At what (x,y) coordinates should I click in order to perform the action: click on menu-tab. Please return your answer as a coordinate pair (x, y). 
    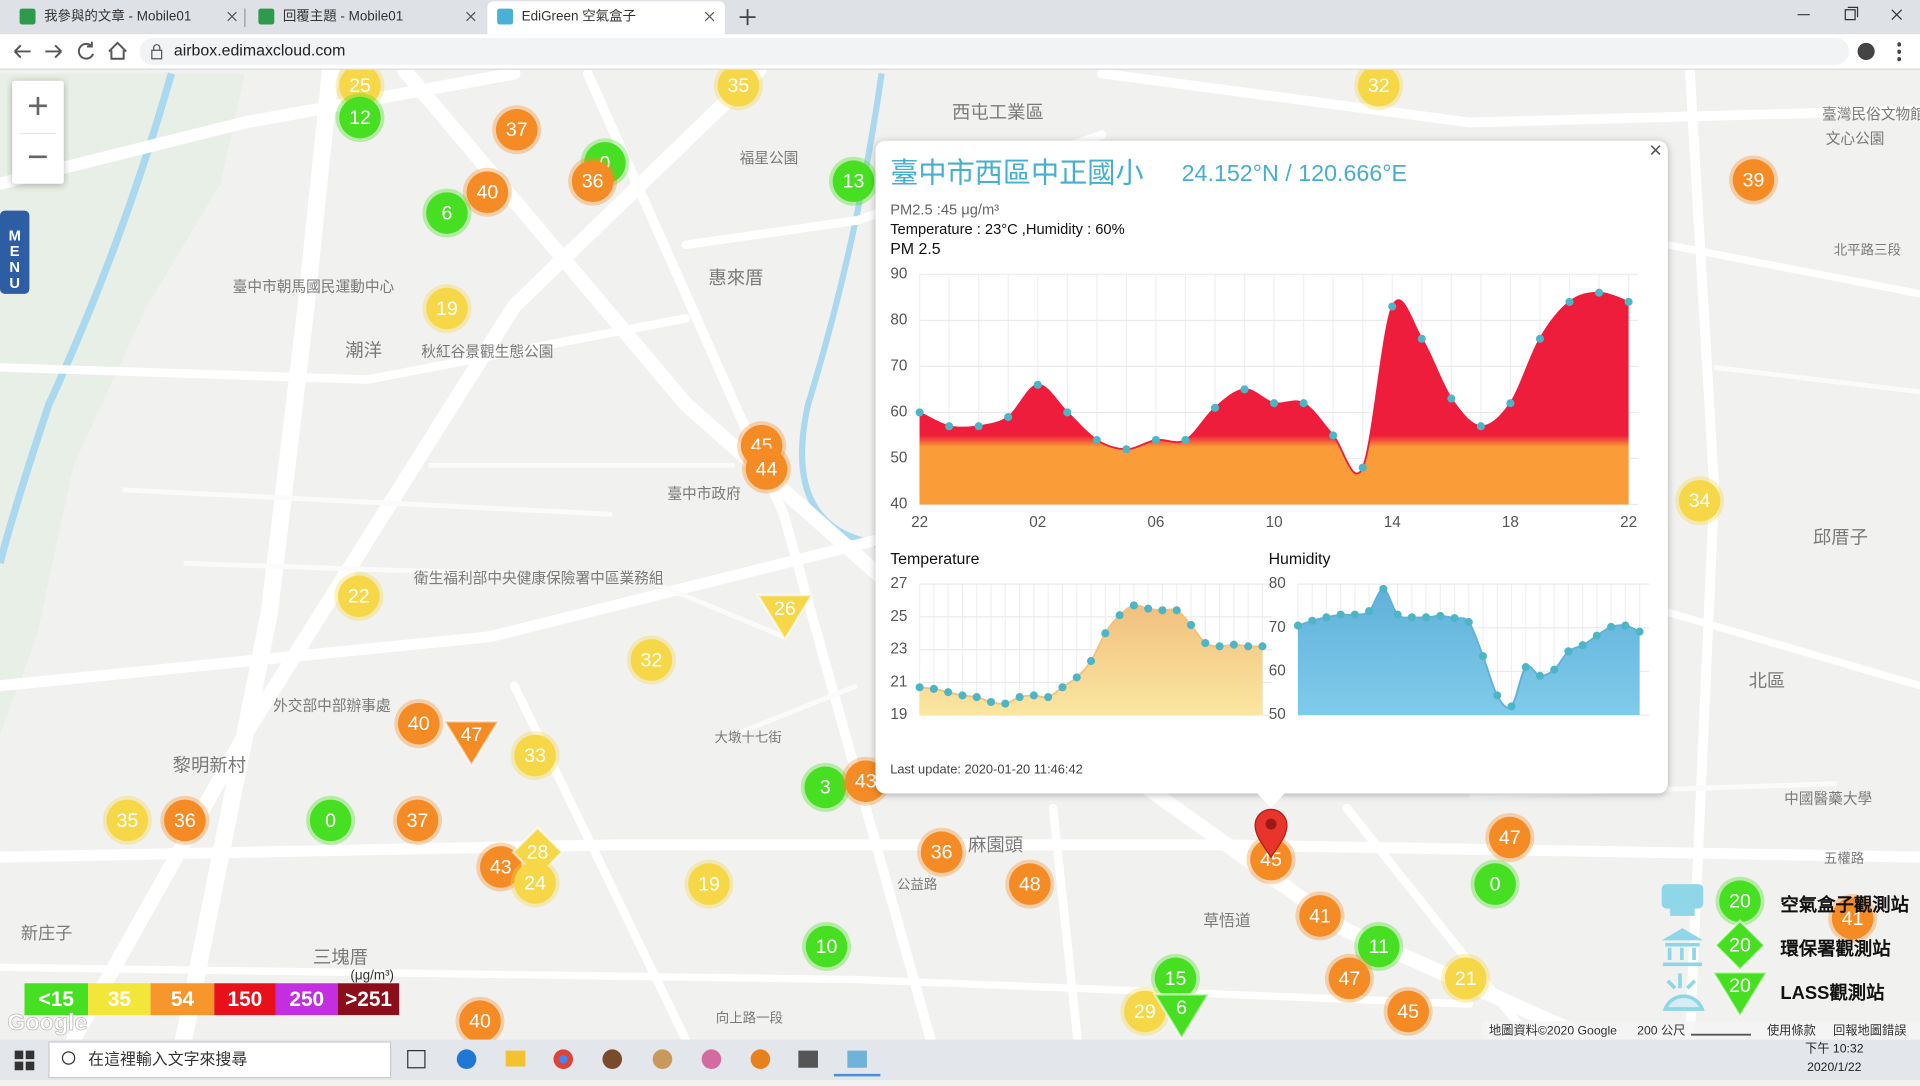
    Looking at the image, I should click on (15, 252).